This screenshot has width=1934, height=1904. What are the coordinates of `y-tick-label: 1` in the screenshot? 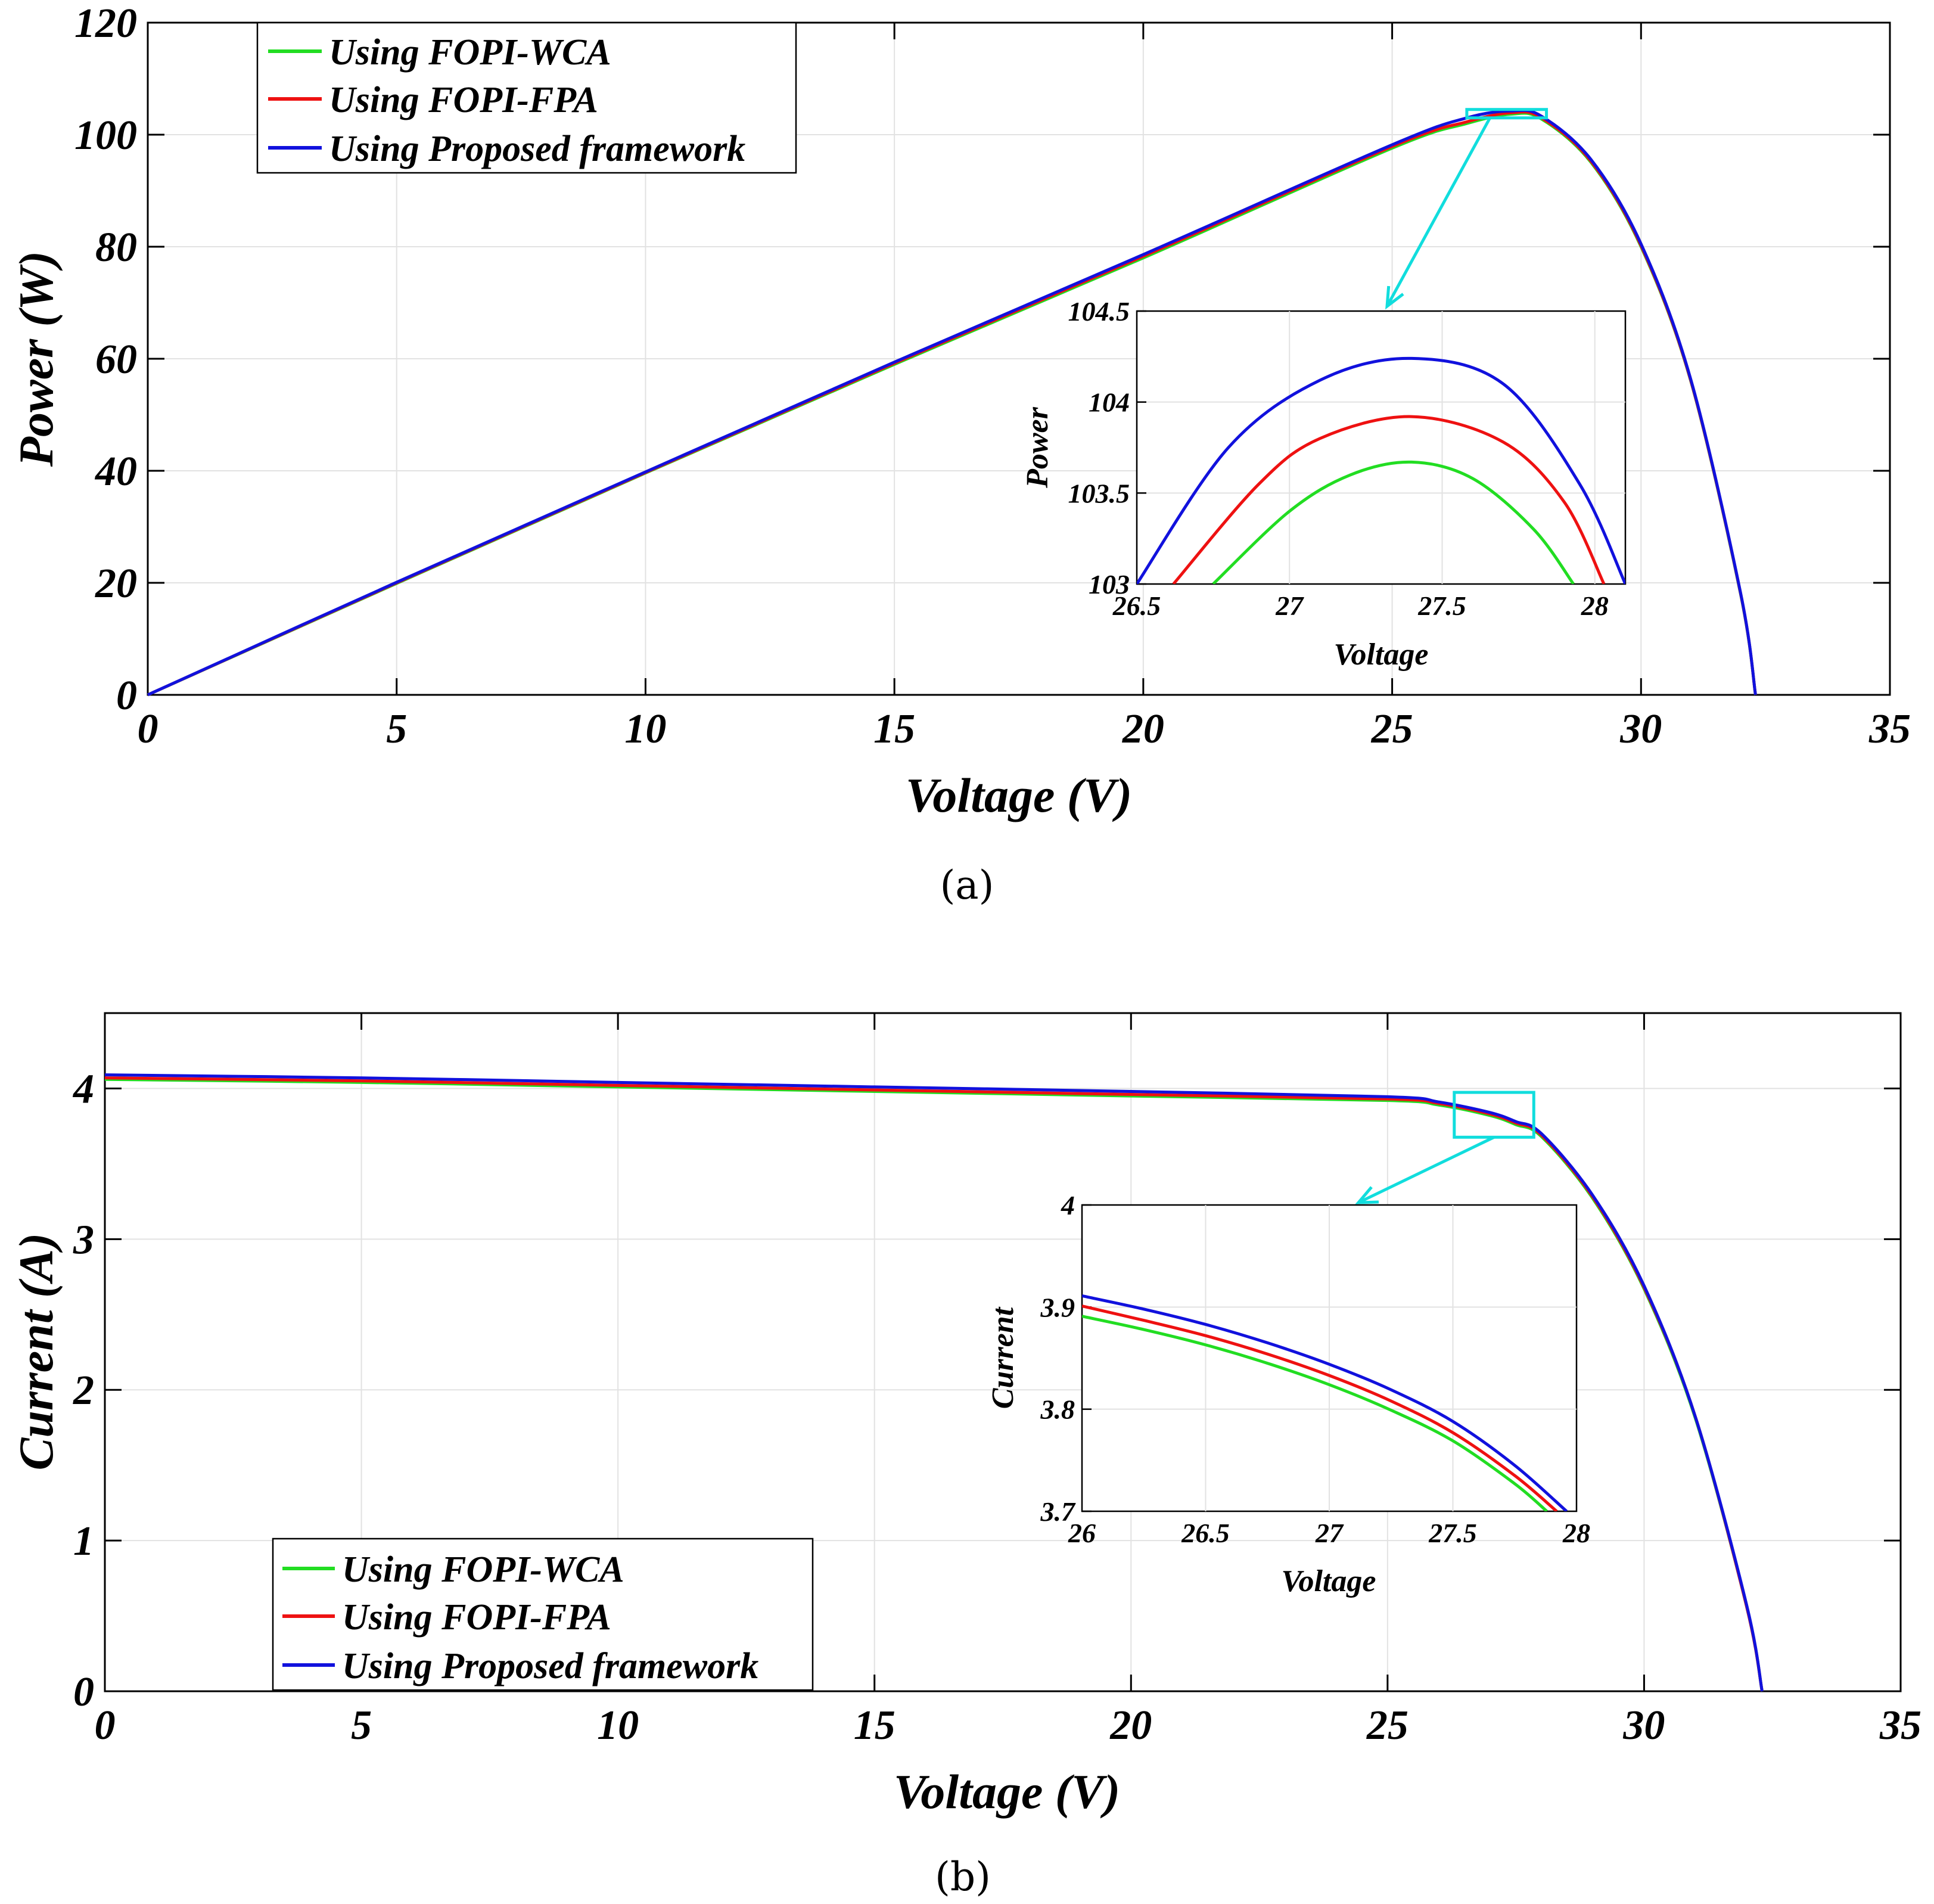 It's located at (84, 1541).